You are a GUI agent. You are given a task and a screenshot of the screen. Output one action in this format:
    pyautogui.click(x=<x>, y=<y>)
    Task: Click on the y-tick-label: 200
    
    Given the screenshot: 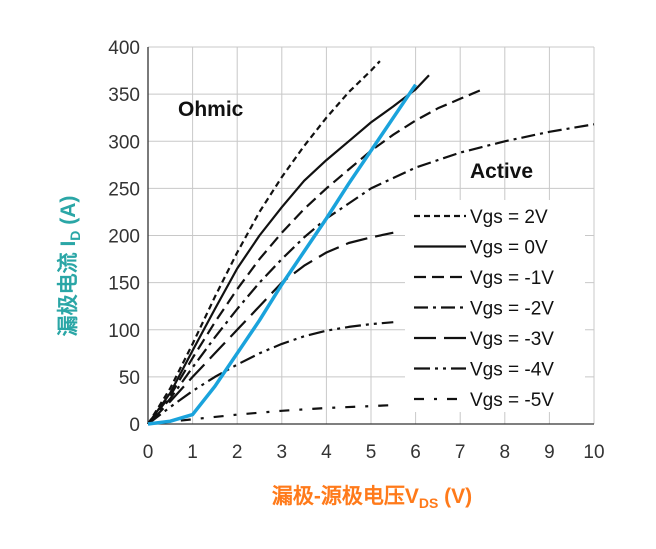 What is the action you would take?
    pyautogui.click(x=124, y=237)
    